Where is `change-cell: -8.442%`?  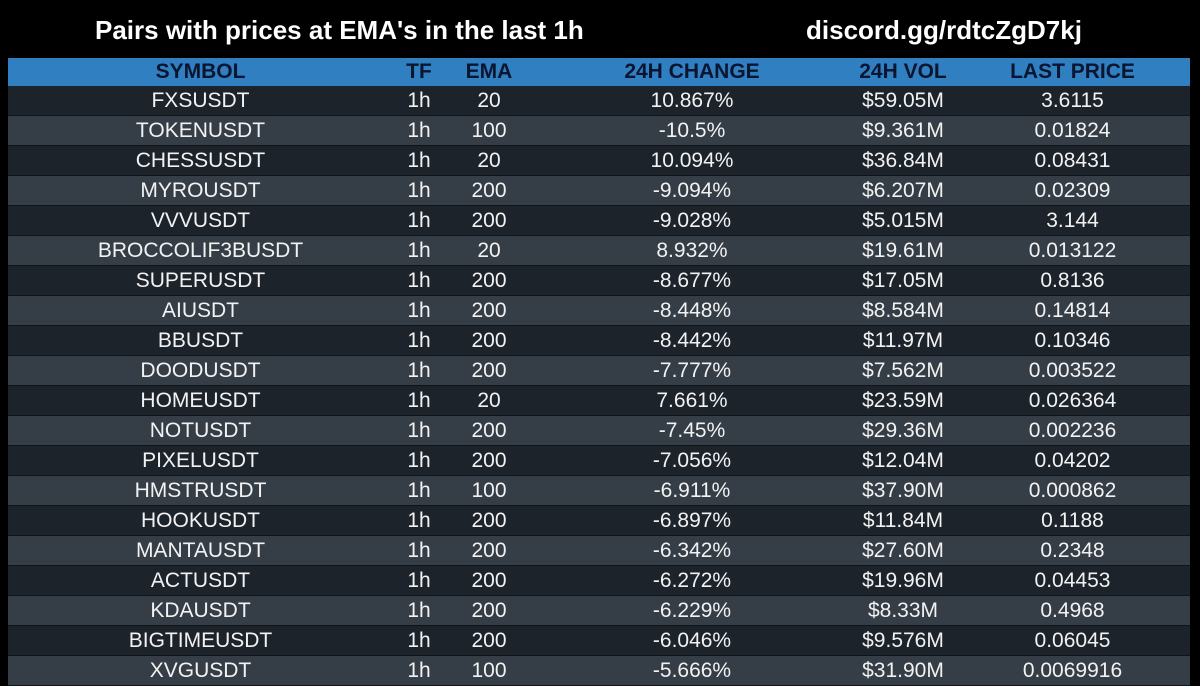
change-cell: -8.442% is located at coordinates (692, 340).